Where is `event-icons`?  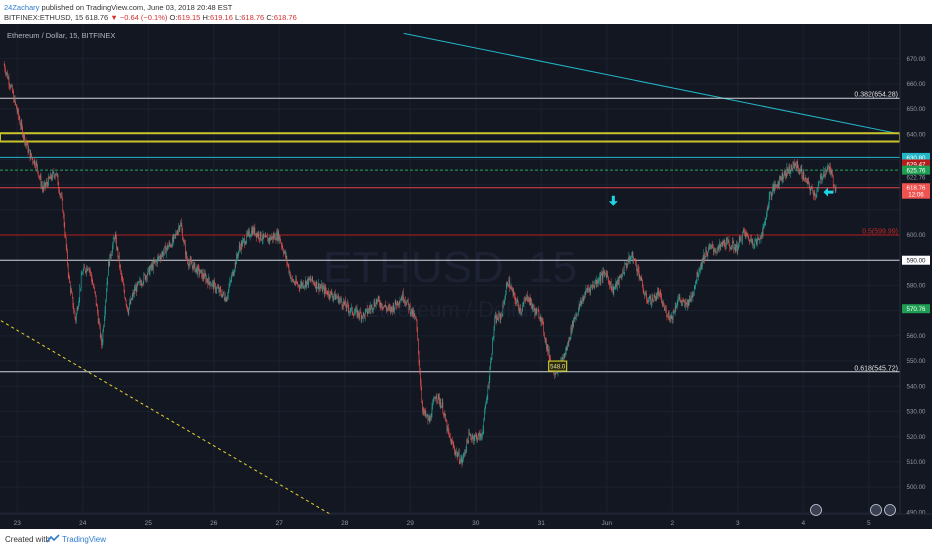 event-icons is located at coordinates (853, 510).